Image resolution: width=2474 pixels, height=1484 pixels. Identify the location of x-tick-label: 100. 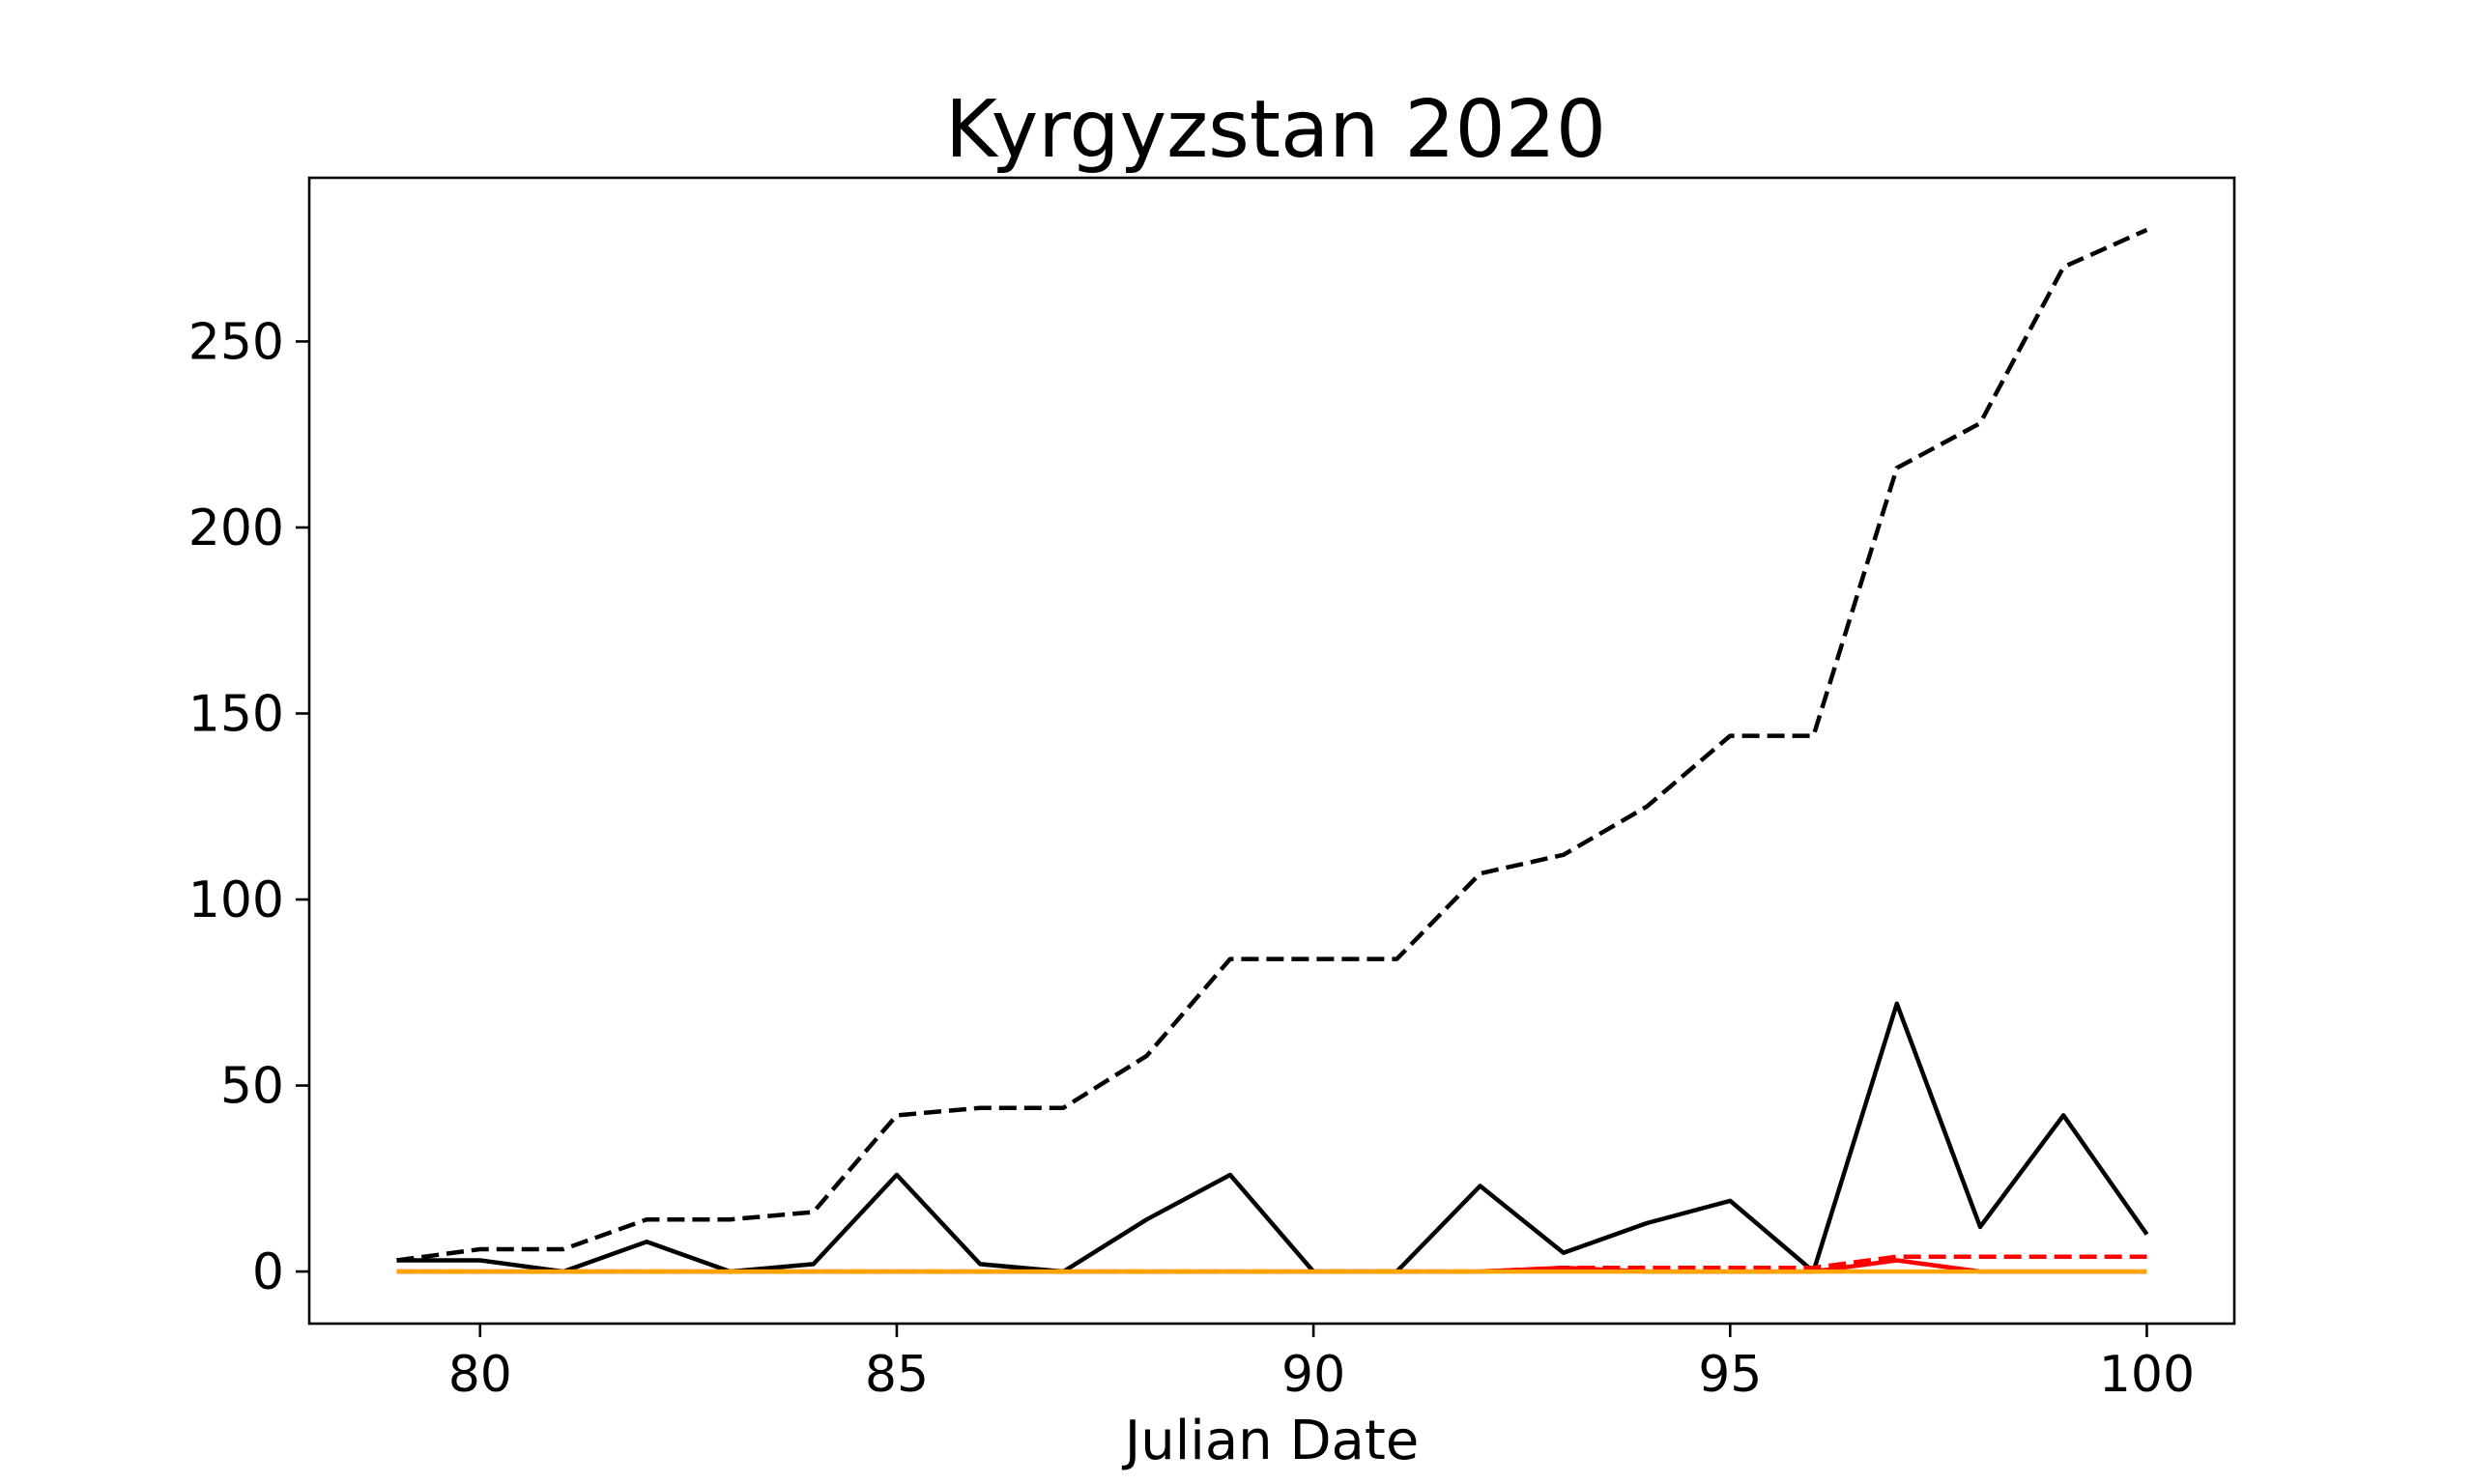
(2147, 1375).